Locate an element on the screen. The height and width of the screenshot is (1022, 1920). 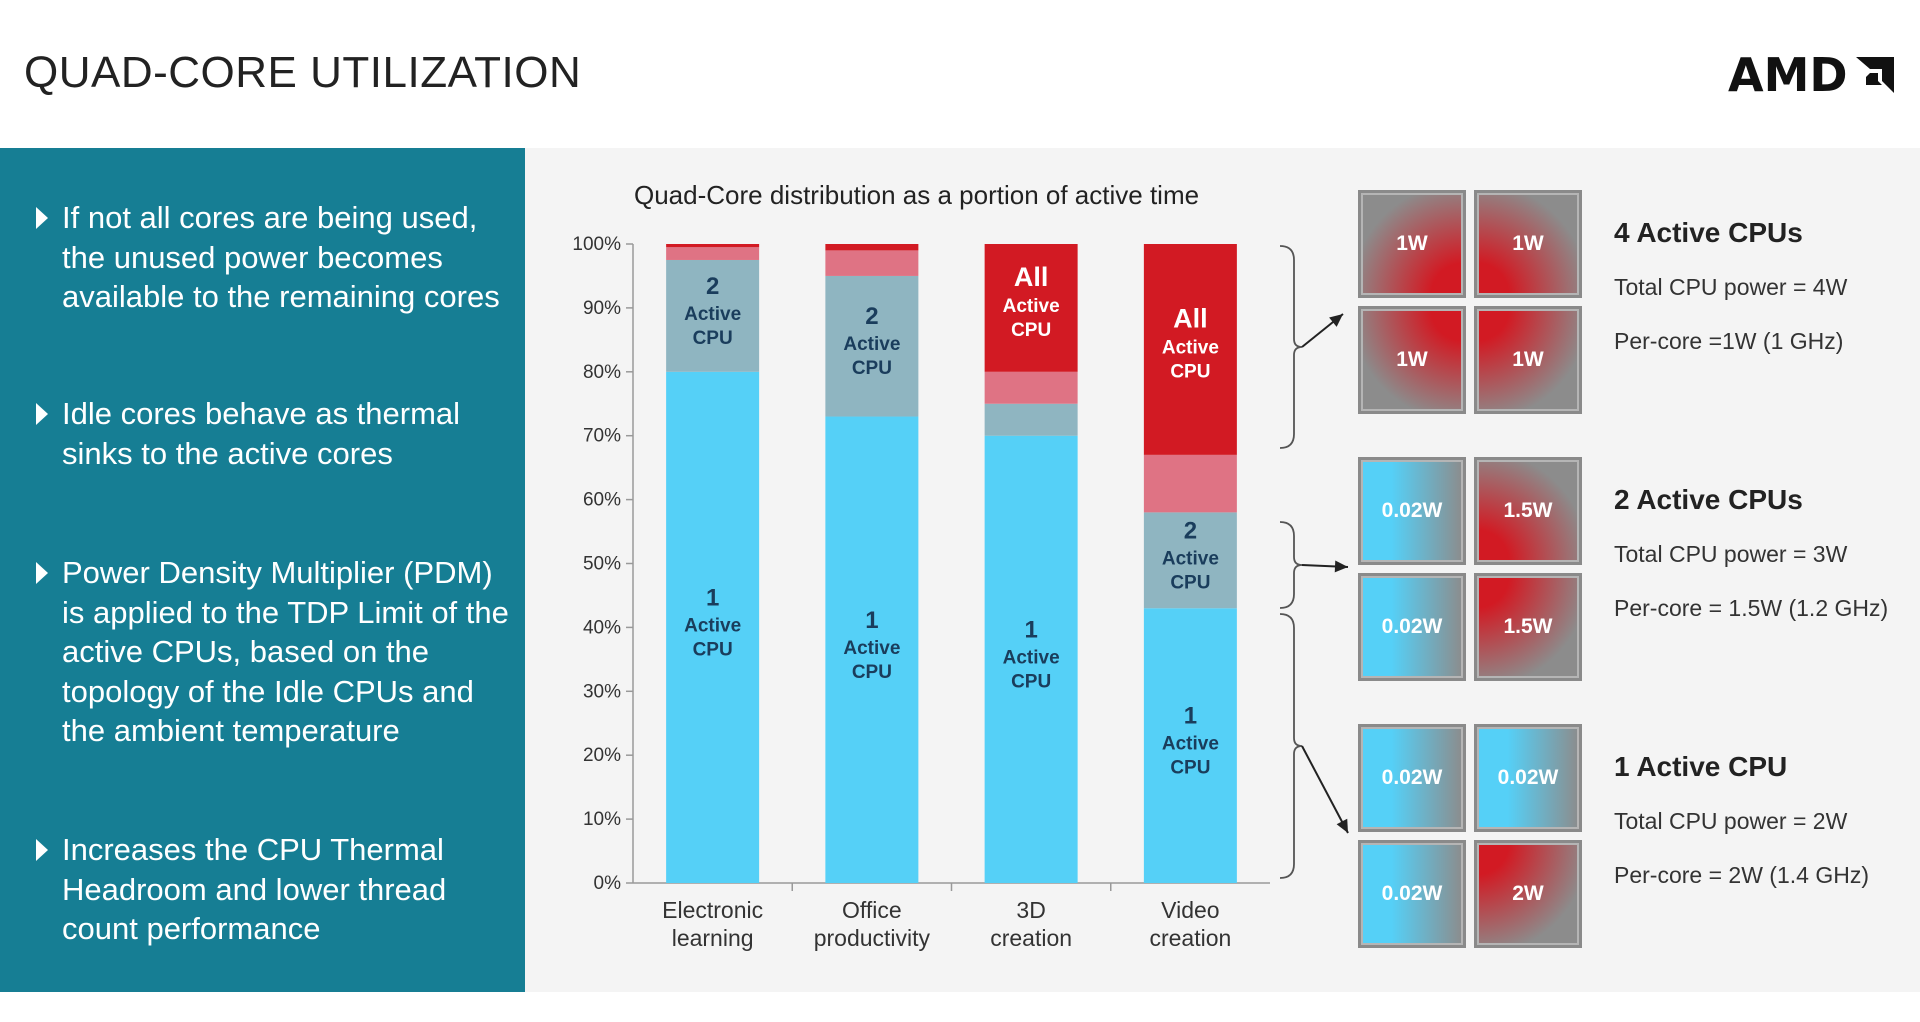
y-tick-label: 90% is located at coordinates (602, 308).